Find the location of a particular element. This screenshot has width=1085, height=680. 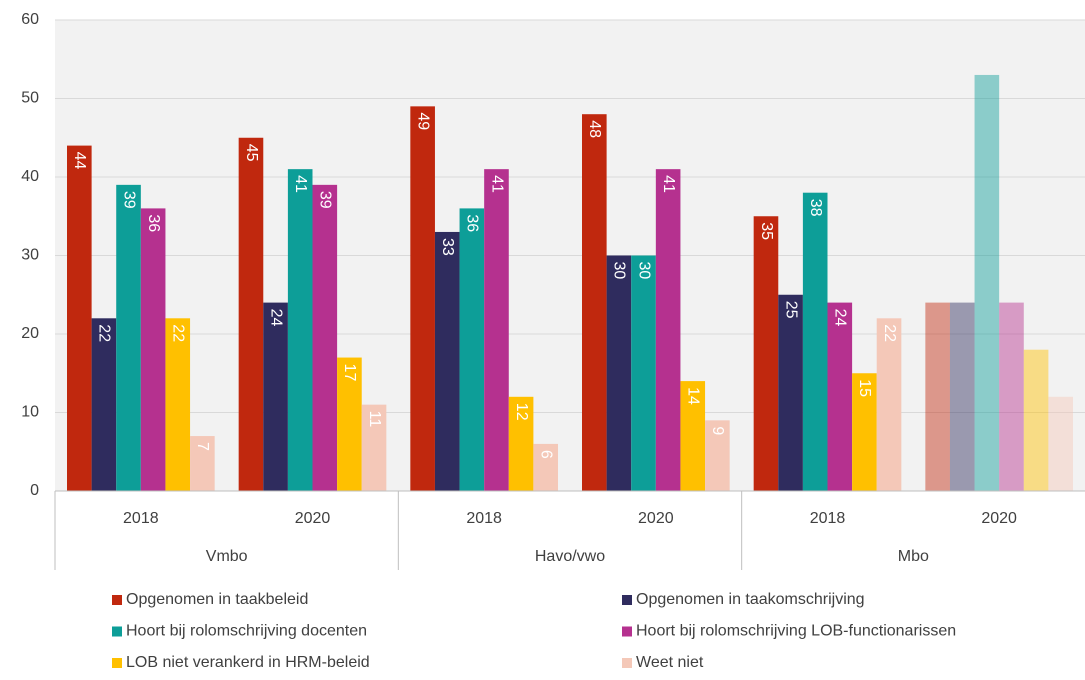

y-tick-label: 10 is located at coordinates (30, 412).